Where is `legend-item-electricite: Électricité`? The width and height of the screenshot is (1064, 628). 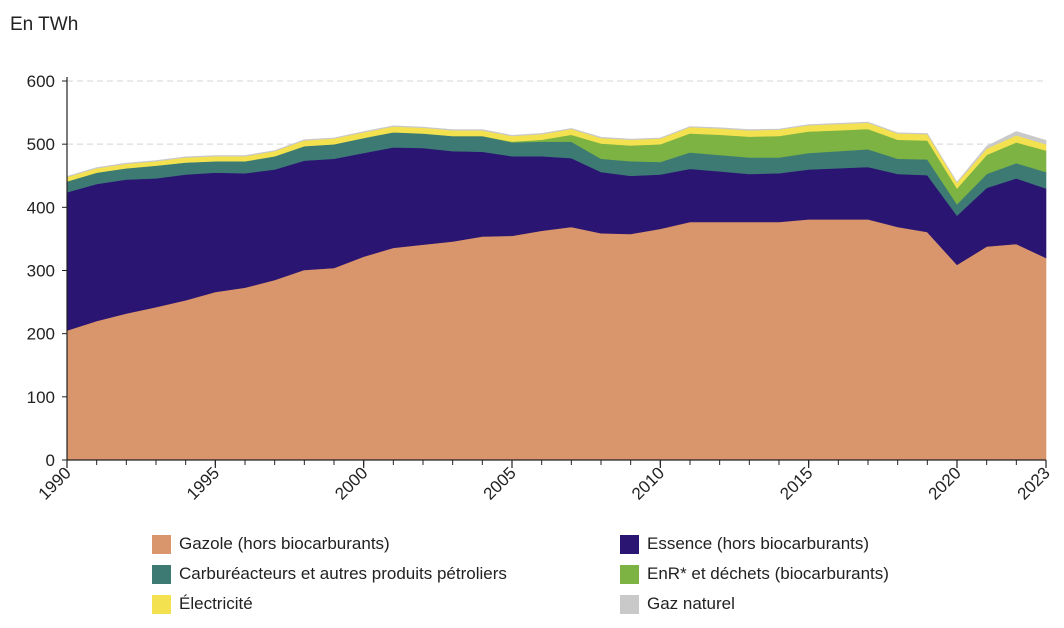 legend-item-electricite: Électricité is located at coordinates (386, 604).